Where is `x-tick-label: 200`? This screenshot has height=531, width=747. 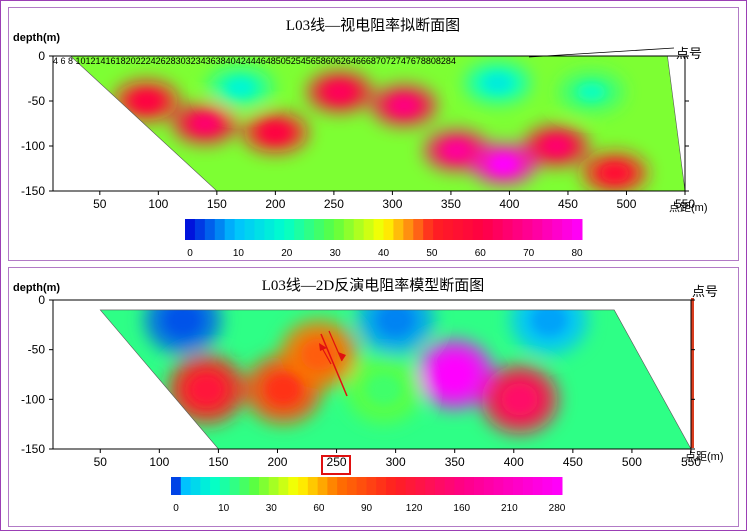
x-tick-label: 200 is located at coordinates (277, 462).